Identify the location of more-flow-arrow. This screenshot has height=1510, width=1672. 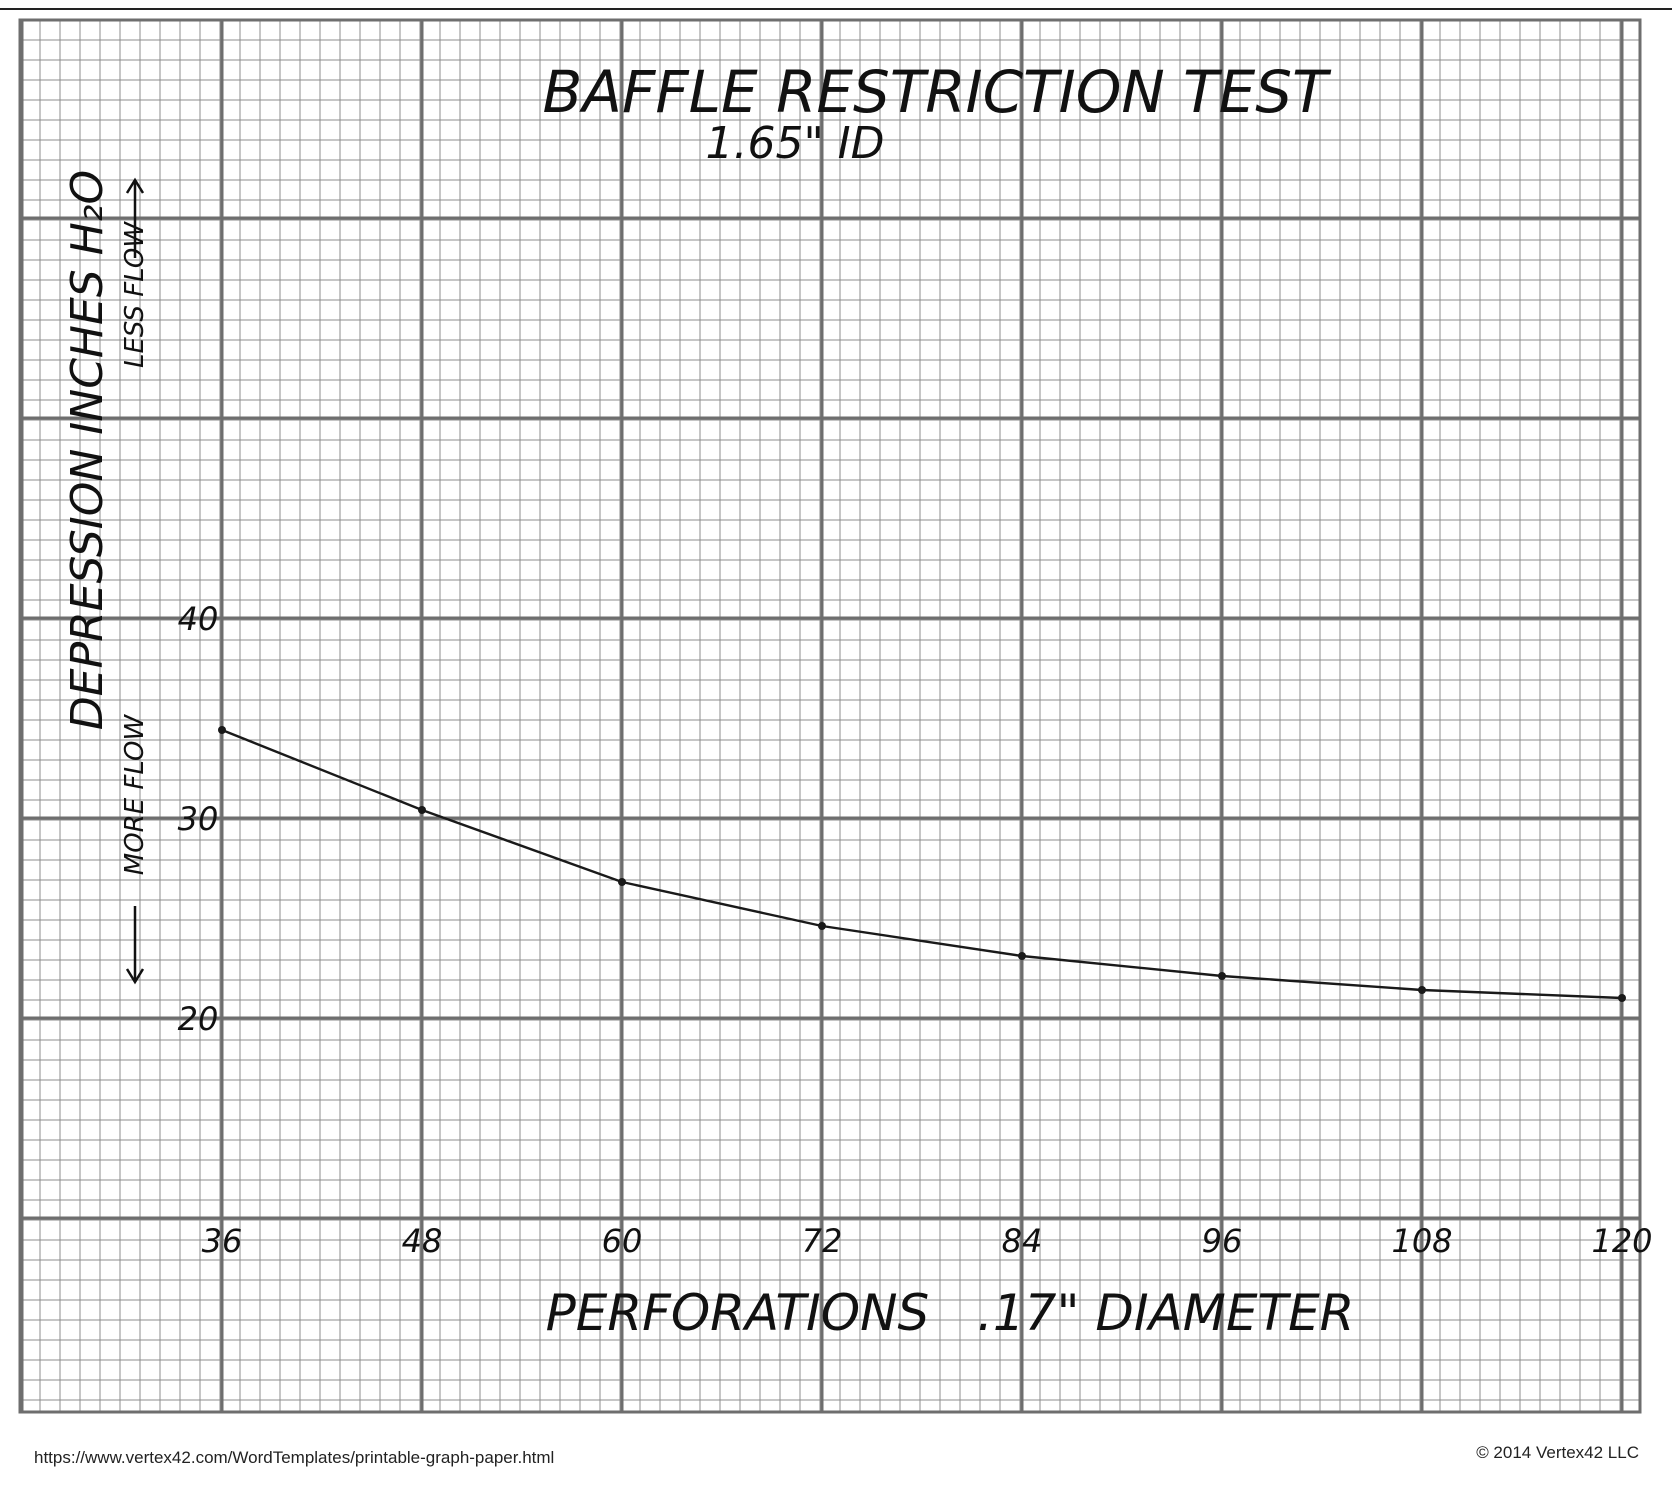
(135, 945).